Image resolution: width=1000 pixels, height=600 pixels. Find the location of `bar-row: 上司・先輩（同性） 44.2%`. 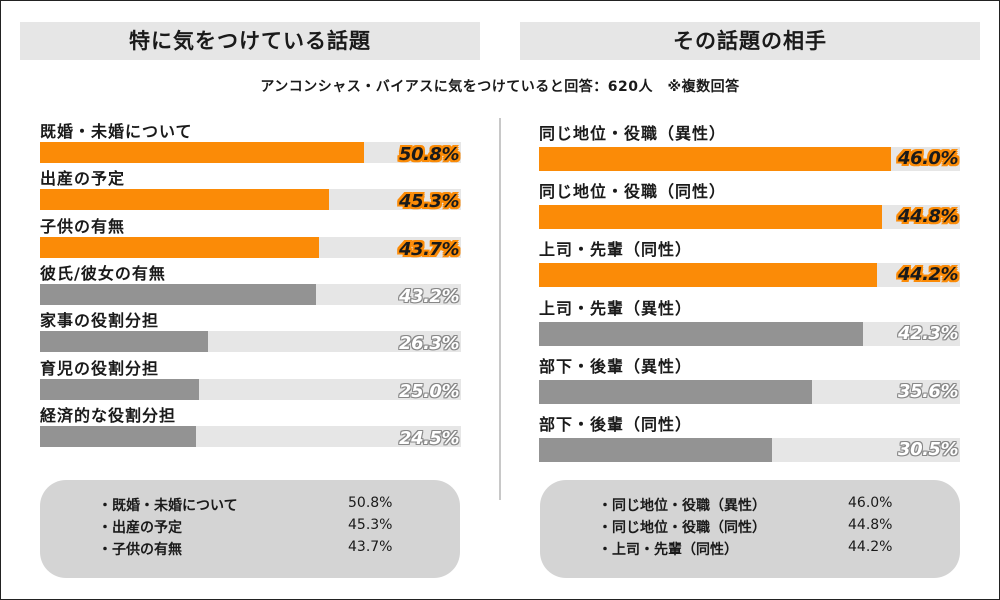

bar-row: 上司・先輩（同性） 44.2% is located at coordinates (749, 266).